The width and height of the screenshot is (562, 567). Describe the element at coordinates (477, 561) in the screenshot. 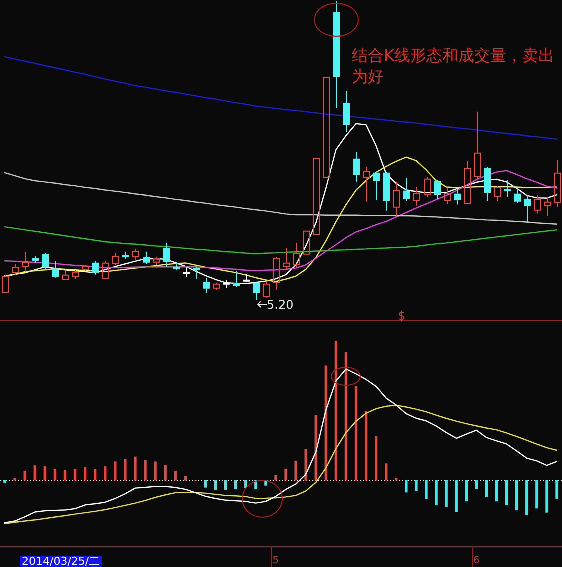

I see `x-tick-label: 6` at that location.